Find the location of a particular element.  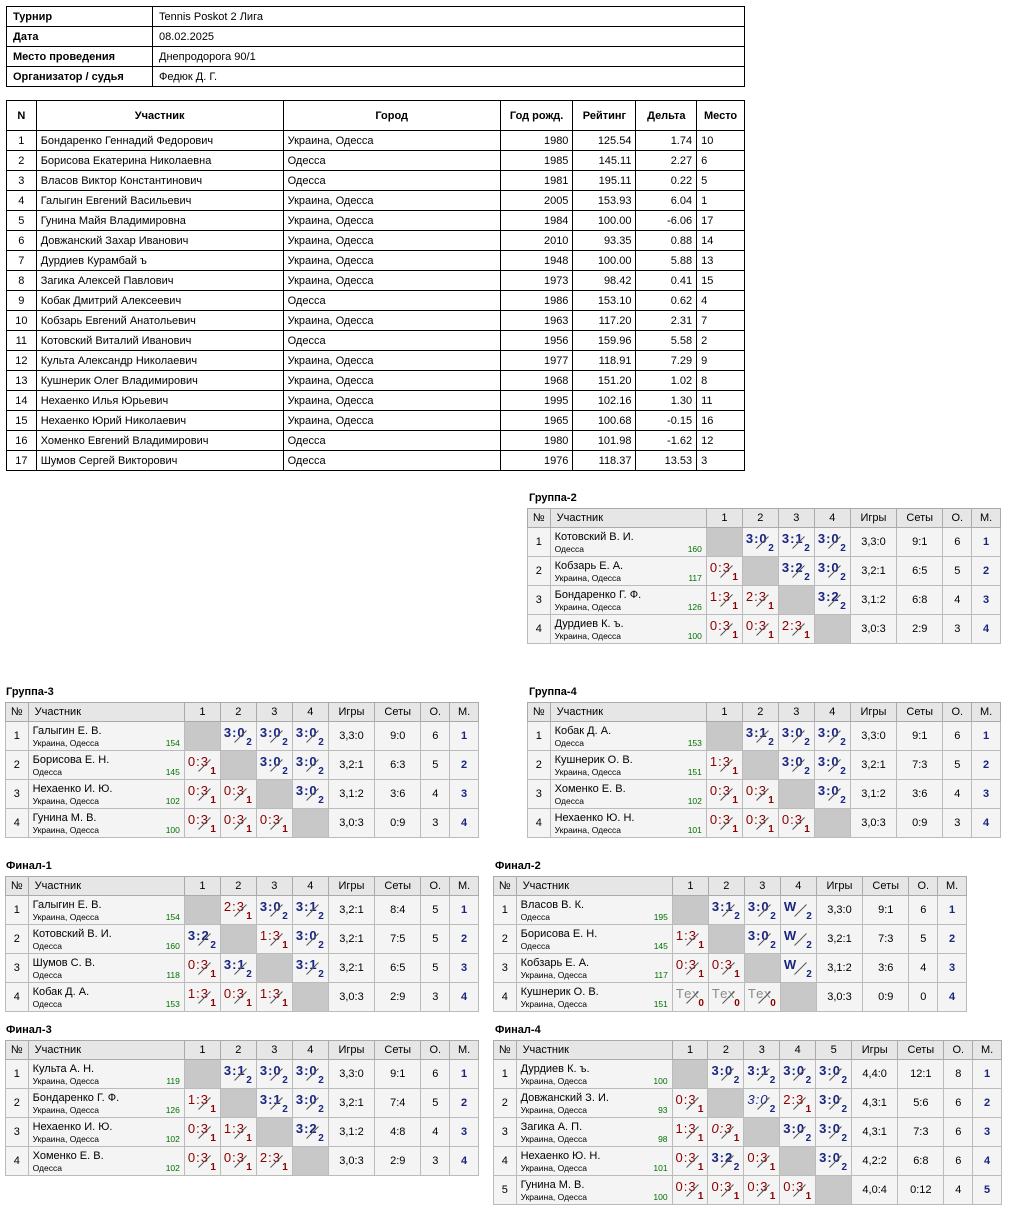

participant-cell: 7.29 is located at coordinates (666, 360).